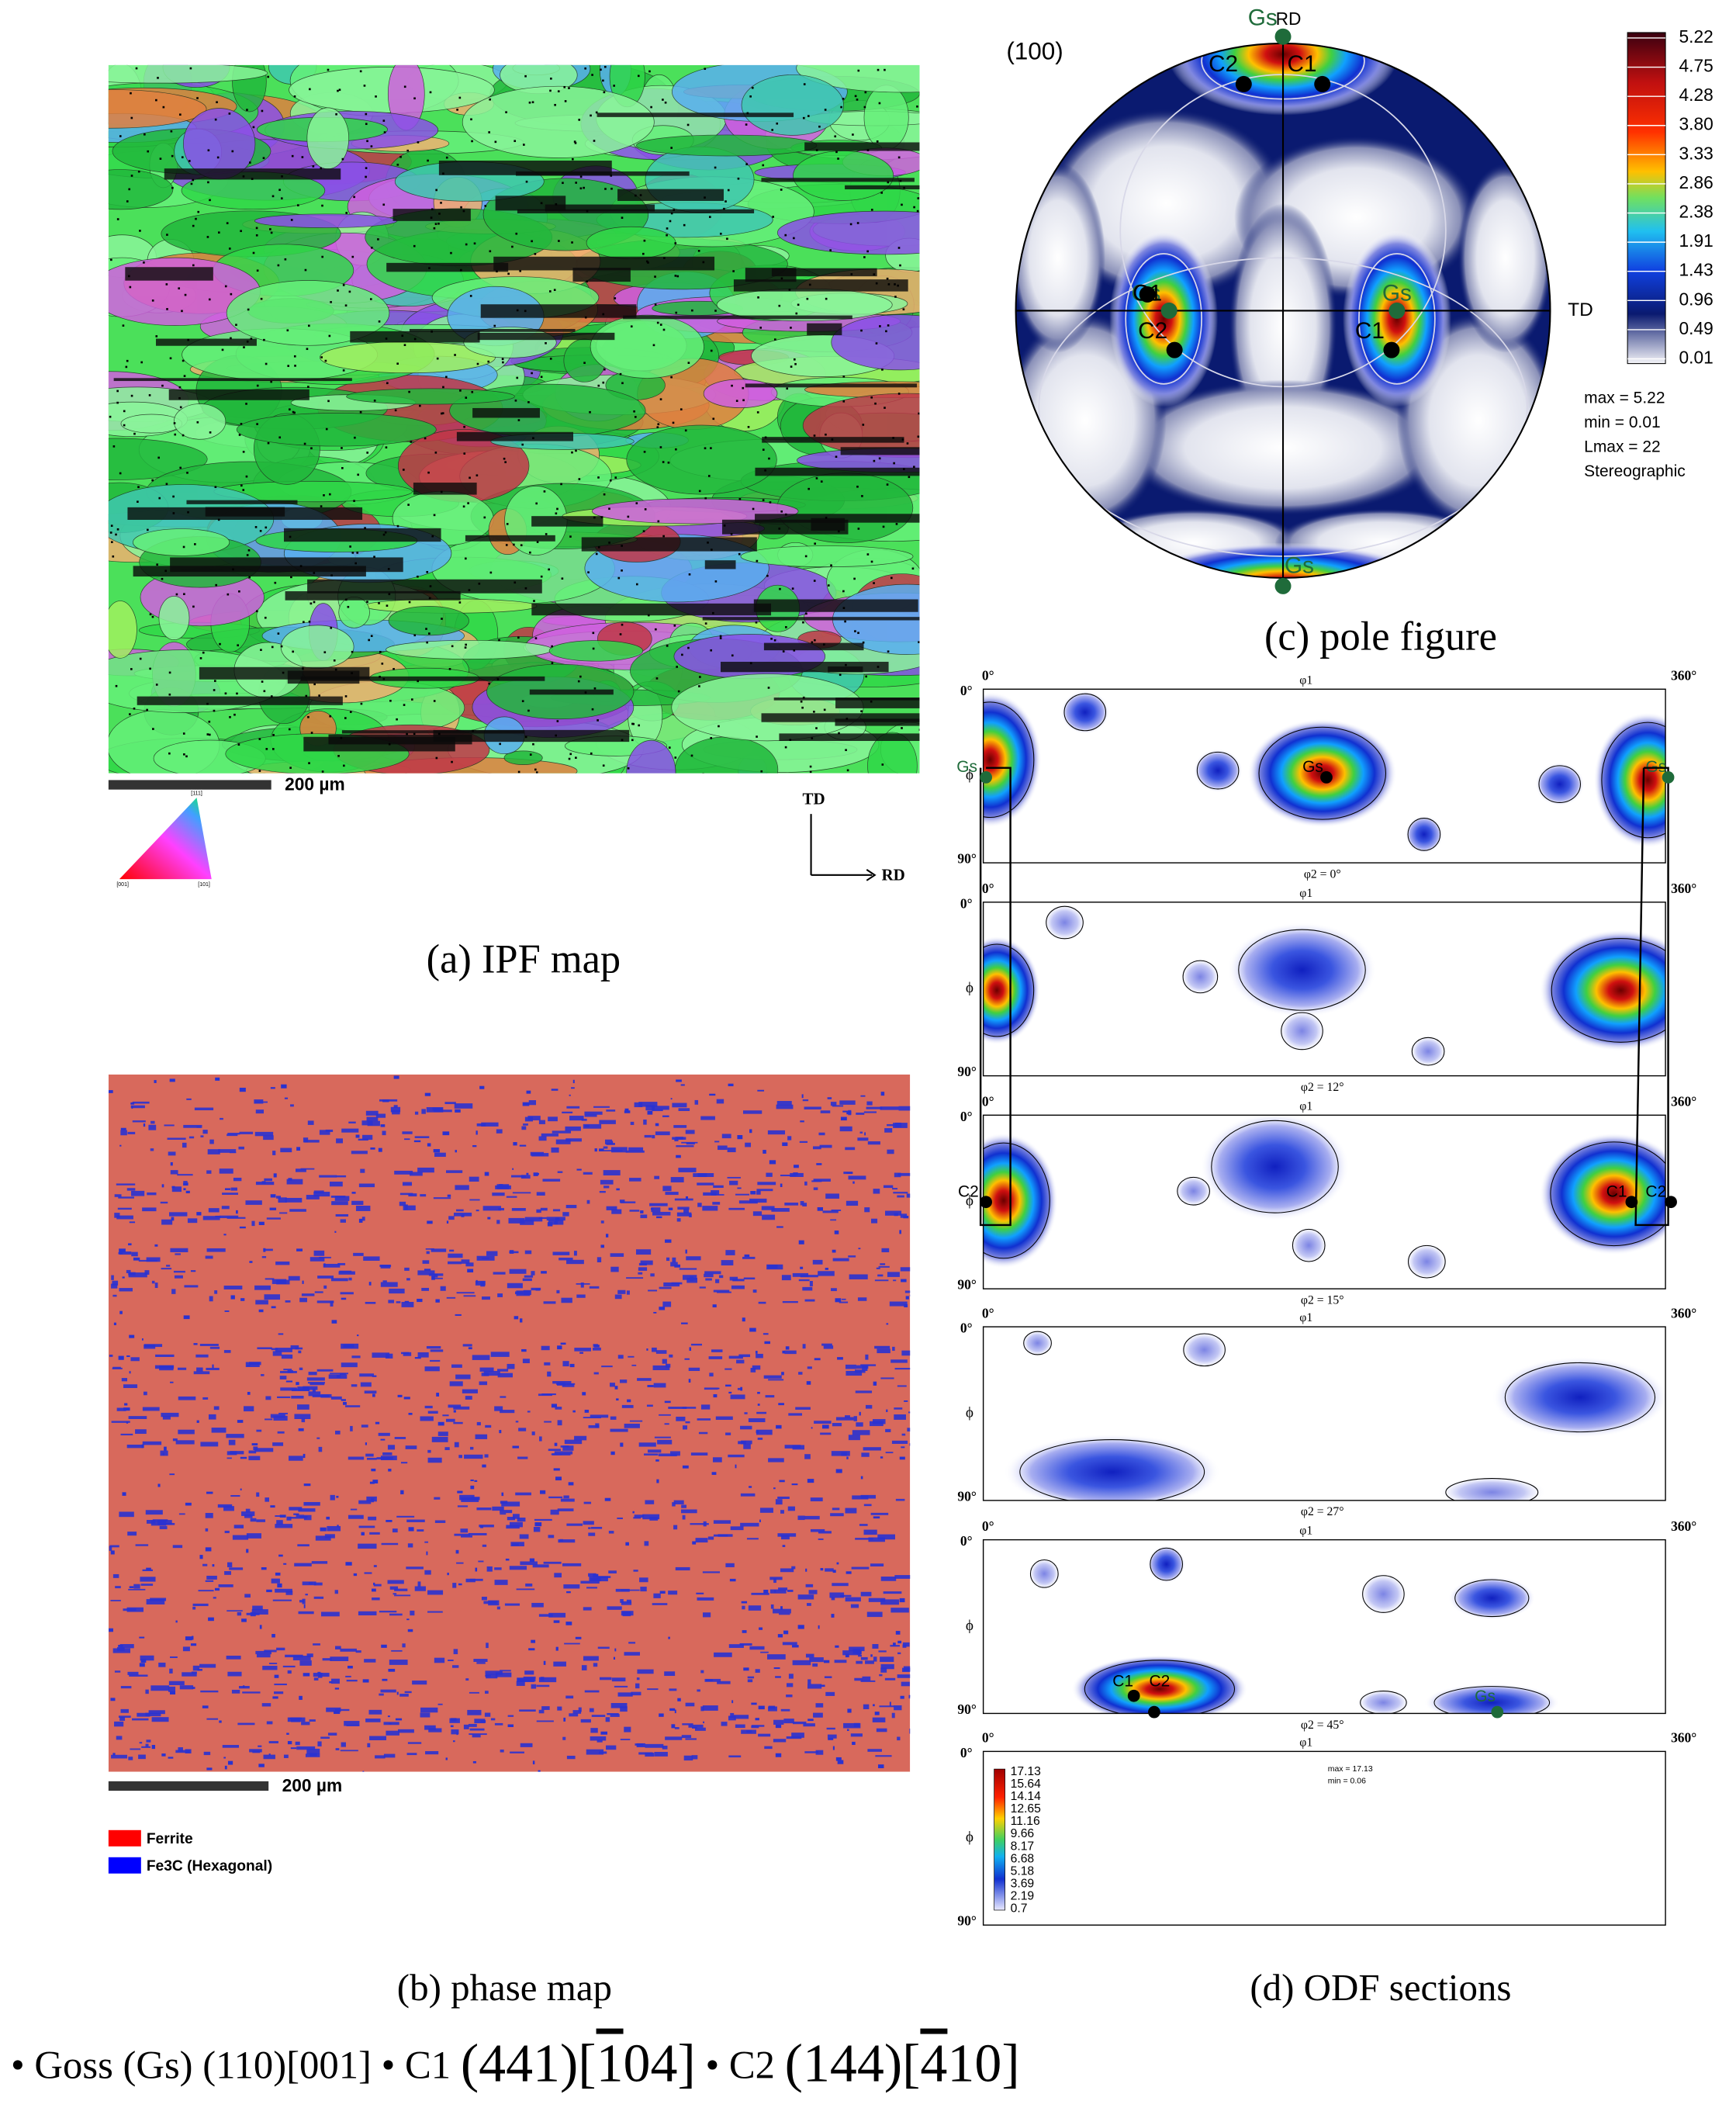  What do you see at coordinates (1696, 66) in the screenshot?
I see `label: 4.75` at bounding box center [1696, 66].